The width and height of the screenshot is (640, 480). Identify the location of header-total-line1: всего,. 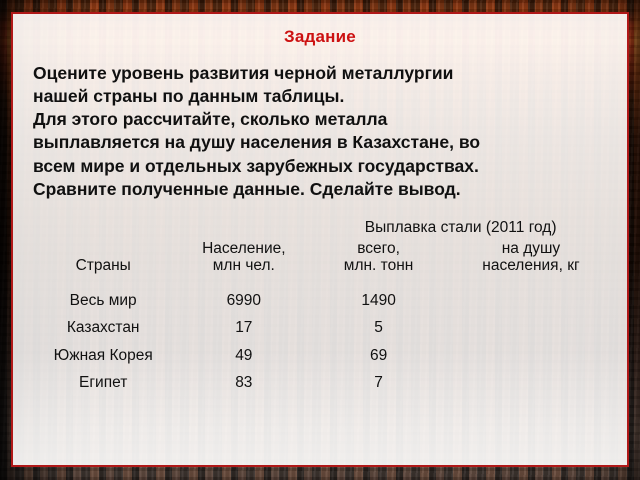
(378, 249).